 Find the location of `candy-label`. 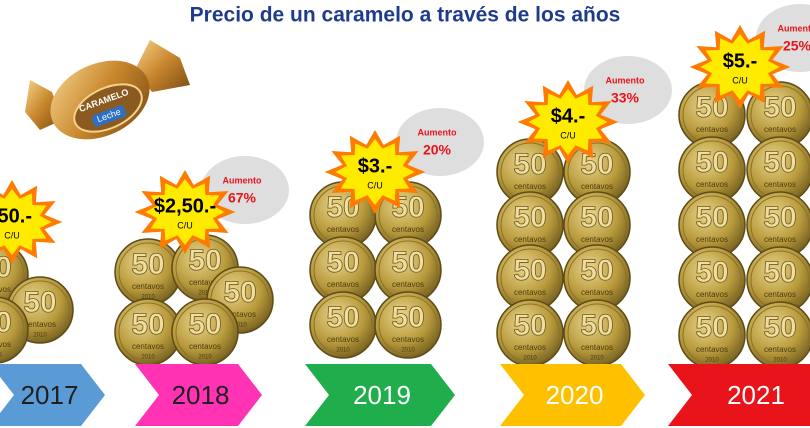

candy-label is located at coordinates (108, 108).